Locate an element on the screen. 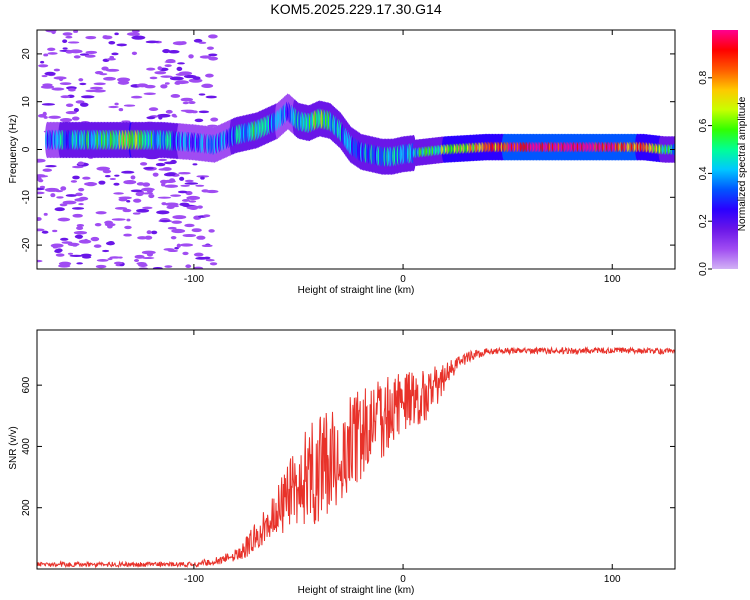  colorbar-tick-label: 0.2 is located at coordinates (703, 221).